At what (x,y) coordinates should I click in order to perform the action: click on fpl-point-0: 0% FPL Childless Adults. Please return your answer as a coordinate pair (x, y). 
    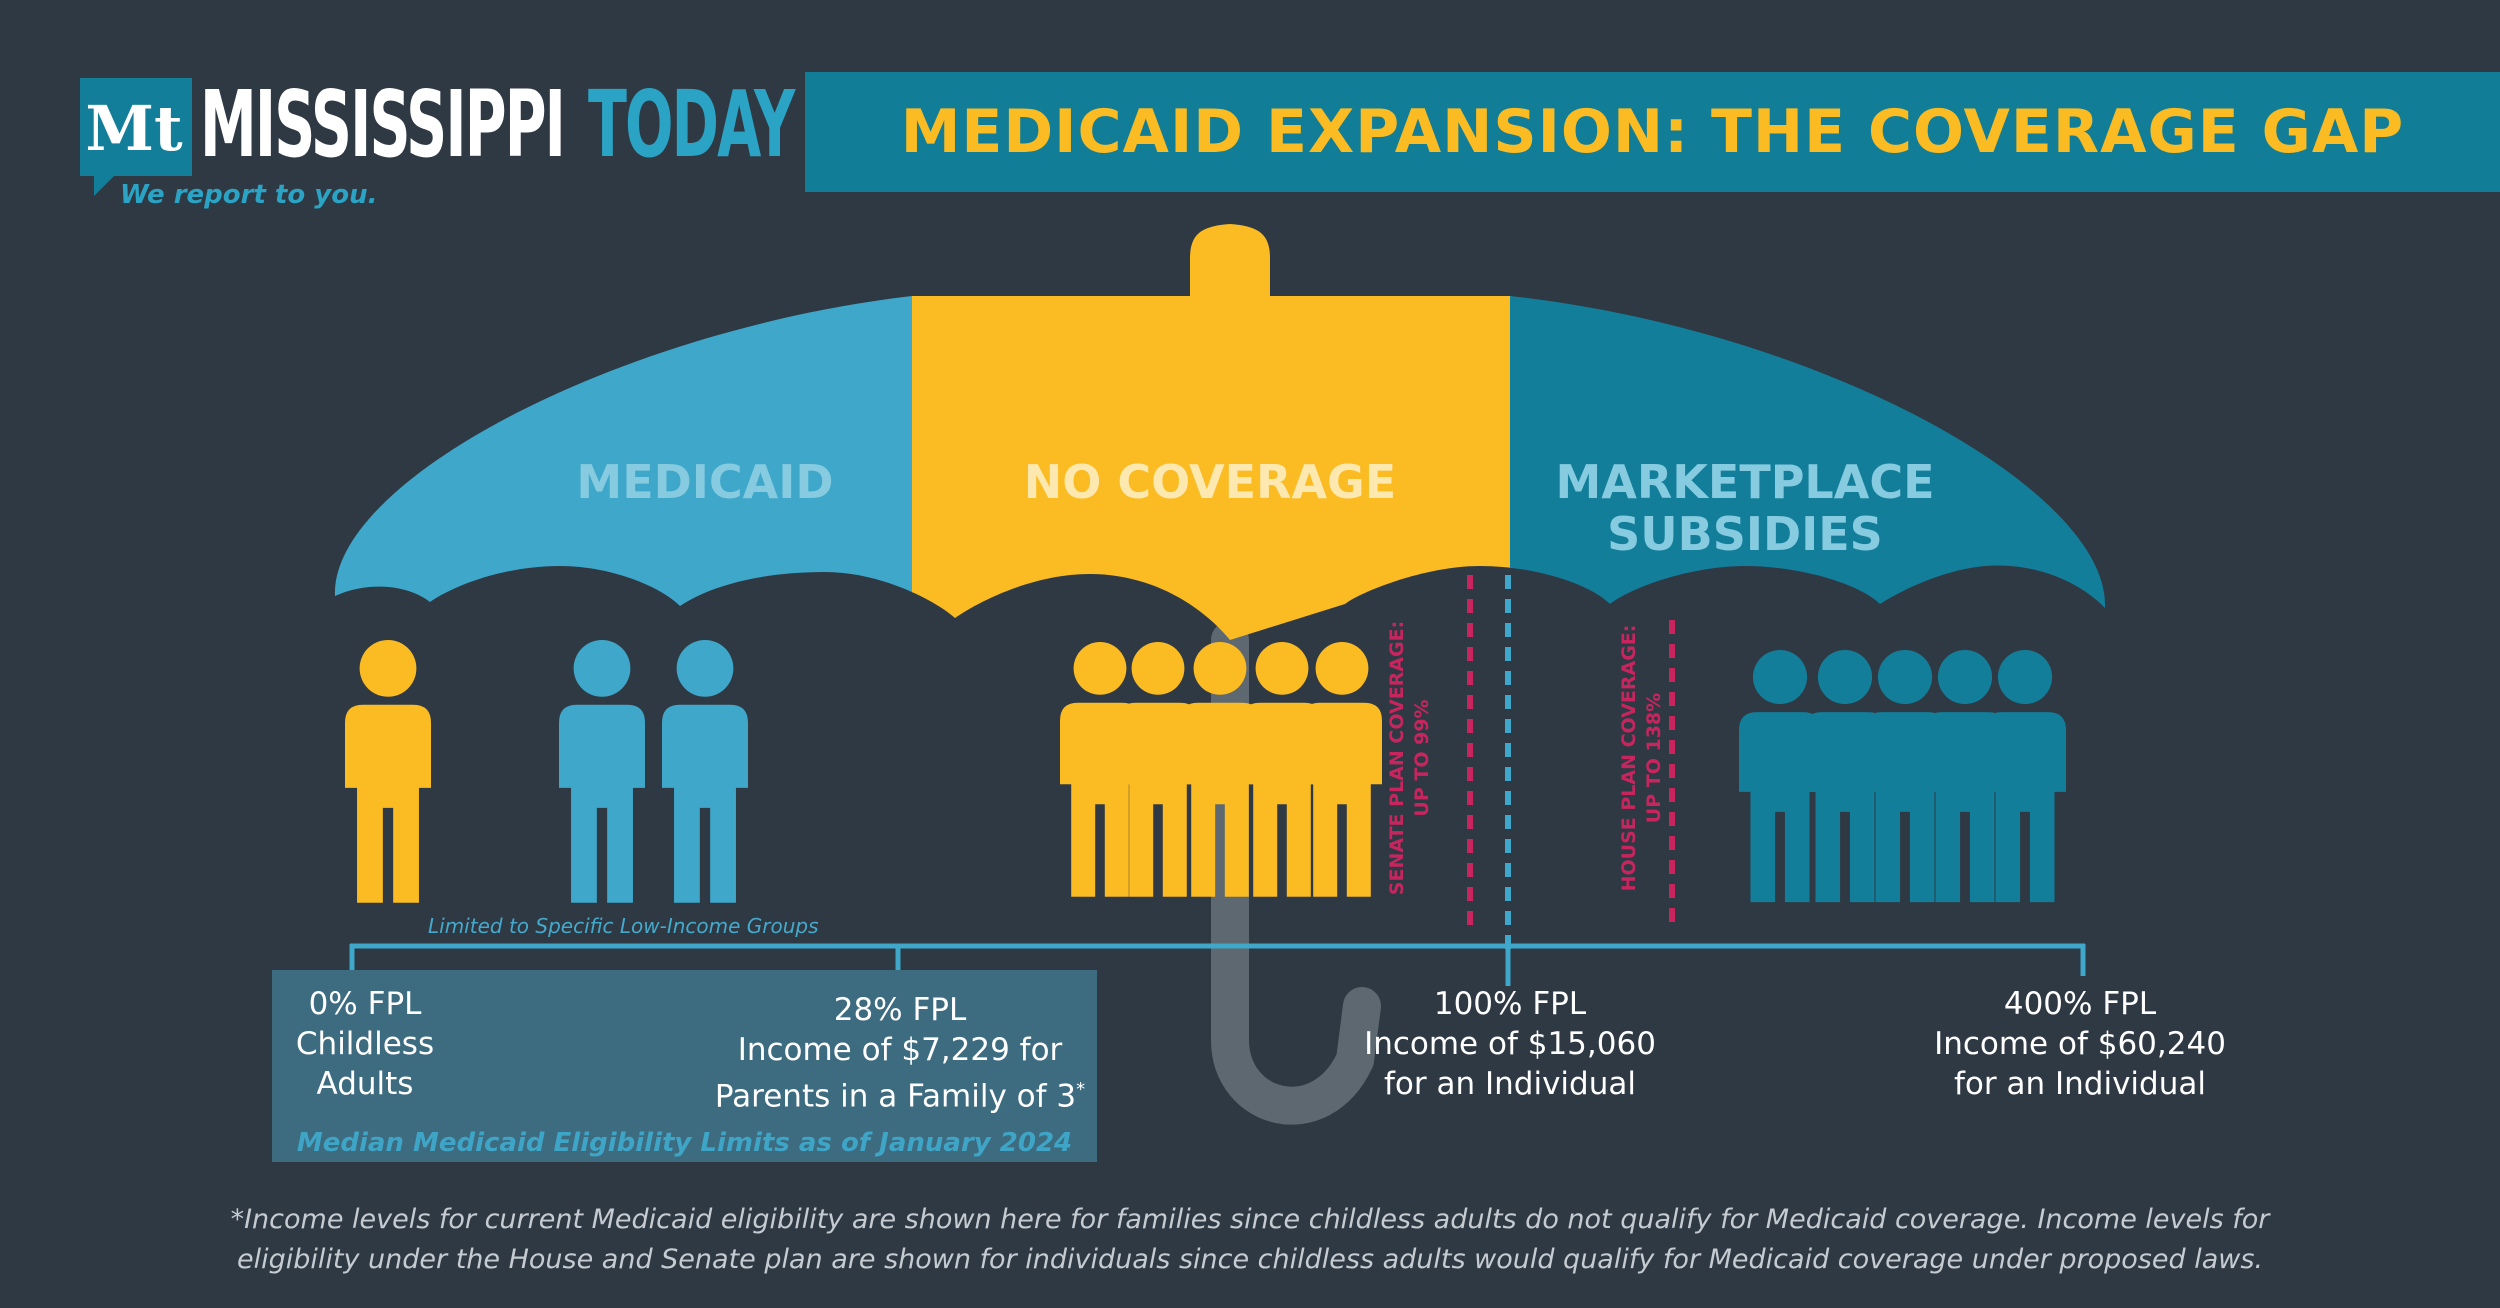
    Looking at the image, I should click on (365, 1044).